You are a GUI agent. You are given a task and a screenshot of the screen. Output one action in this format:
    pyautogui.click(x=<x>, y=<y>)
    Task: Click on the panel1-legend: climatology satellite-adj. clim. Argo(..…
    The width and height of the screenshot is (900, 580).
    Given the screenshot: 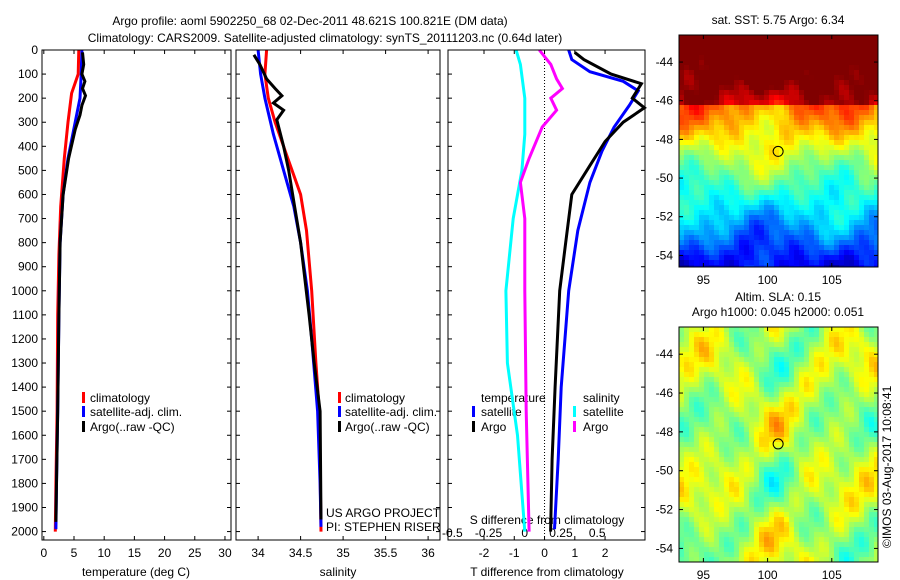 What is the action you would take?
    pyautogui.click(x=132, y=412)
    